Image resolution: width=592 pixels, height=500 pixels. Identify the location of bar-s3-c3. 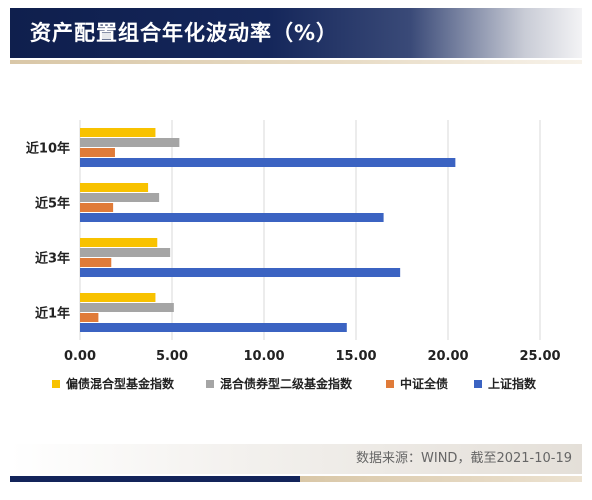
(213, 327).